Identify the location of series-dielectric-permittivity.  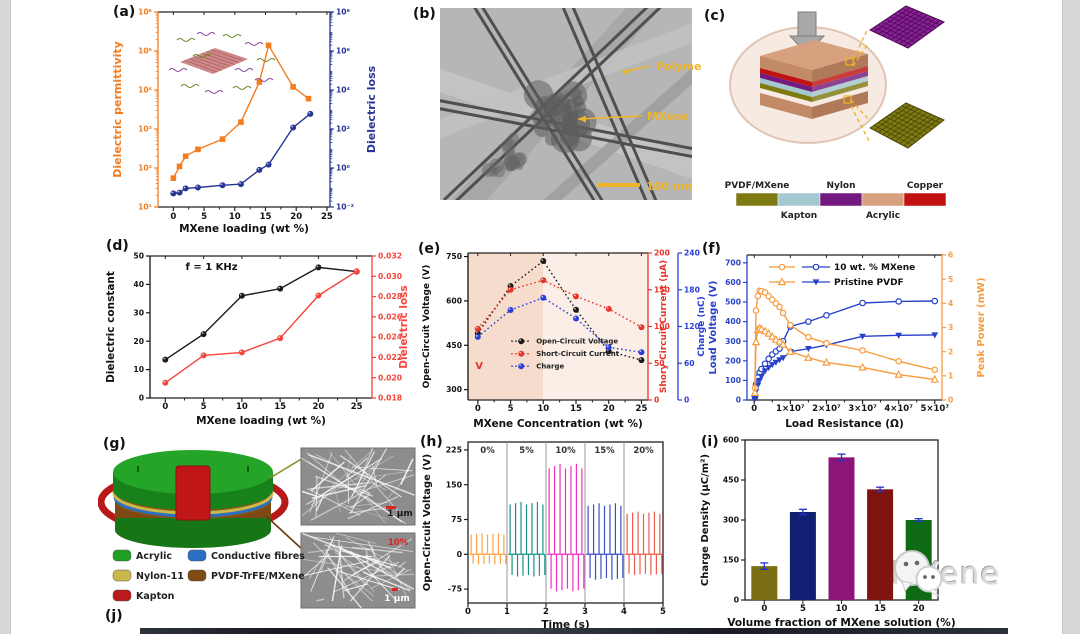
(241, 111).